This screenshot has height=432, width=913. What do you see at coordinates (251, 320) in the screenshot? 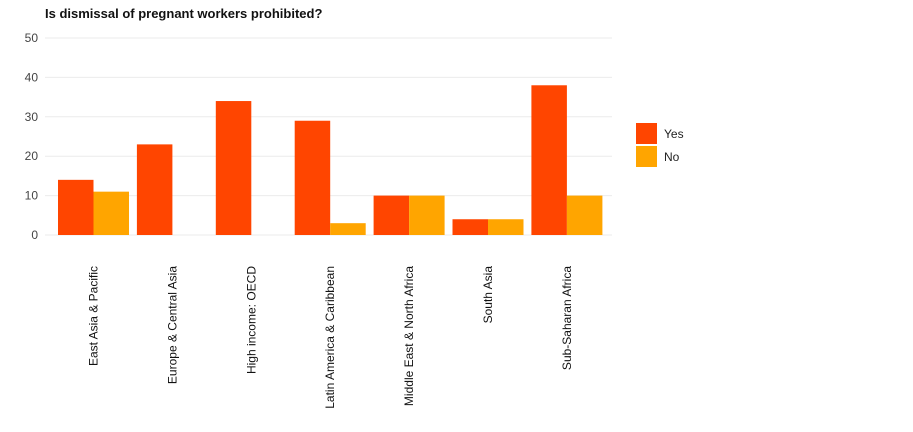
I see `x-tick-label: High income: OECD` at bounding box center [251, 320].